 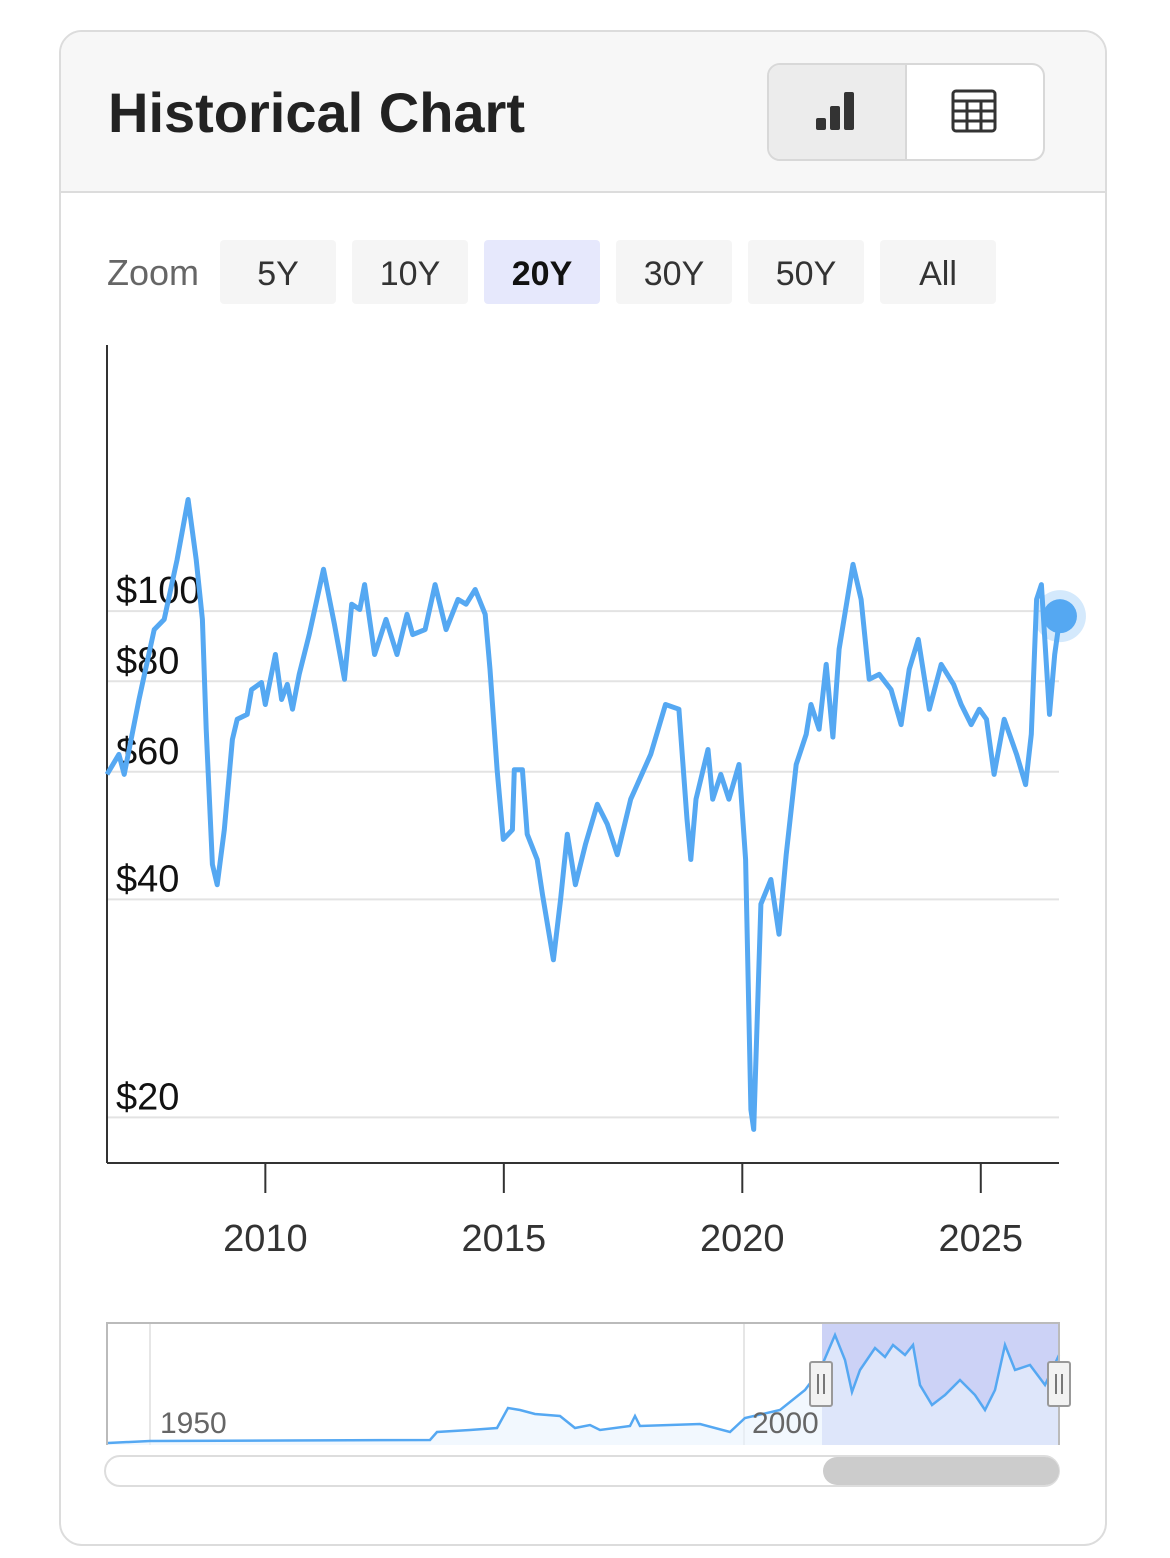 What do you see at coordinates (941, 1471) in the screenshot?
I see `scrollbar-thumb` at bounding box center [941, 1471].